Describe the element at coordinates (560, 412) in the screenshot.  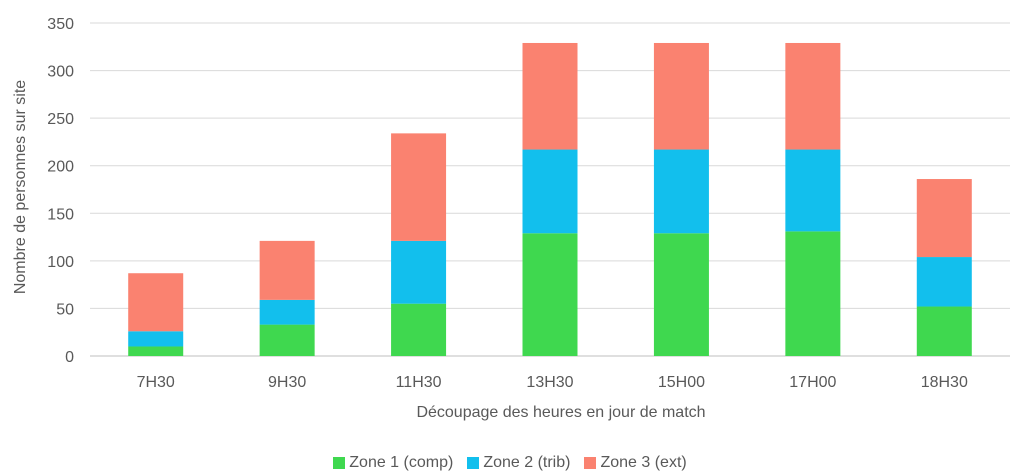
I see `x-axis-title: Découpage des heures en jour de match` at that location.